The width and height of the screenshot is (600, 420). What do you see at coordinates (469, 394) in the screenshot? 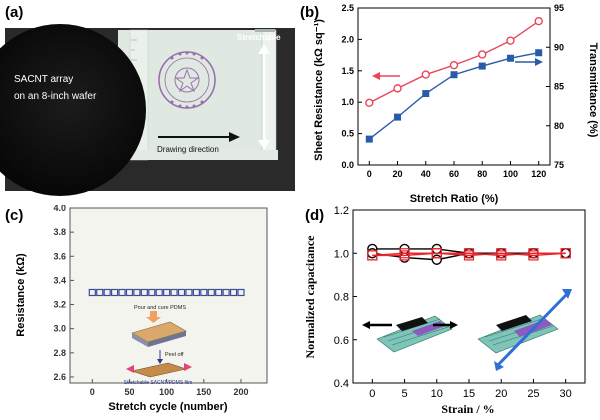
I see `chart-d-xtick-label: 15` at bounding box center [469, 394].